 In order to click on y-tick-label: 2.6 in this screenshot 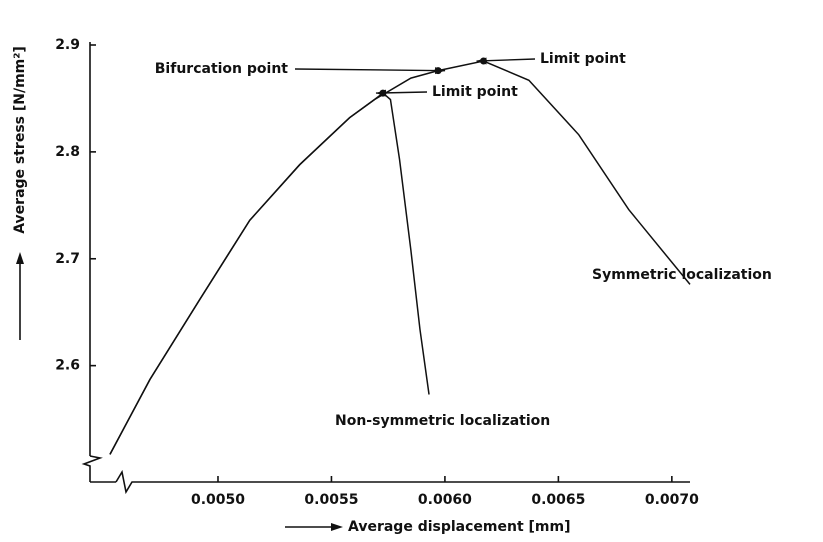, I will do `click(67, 366)`.